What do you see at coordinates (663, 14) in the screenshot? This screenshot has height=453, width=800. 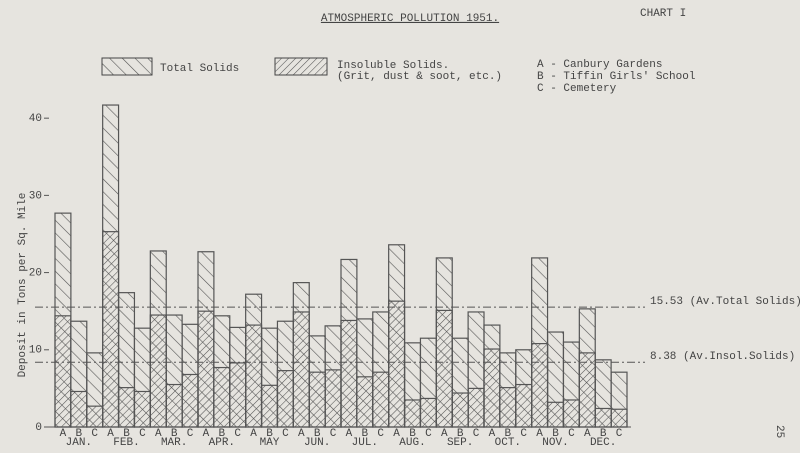 I see `chart-label: CHART I` at bounding box center [663, 14].